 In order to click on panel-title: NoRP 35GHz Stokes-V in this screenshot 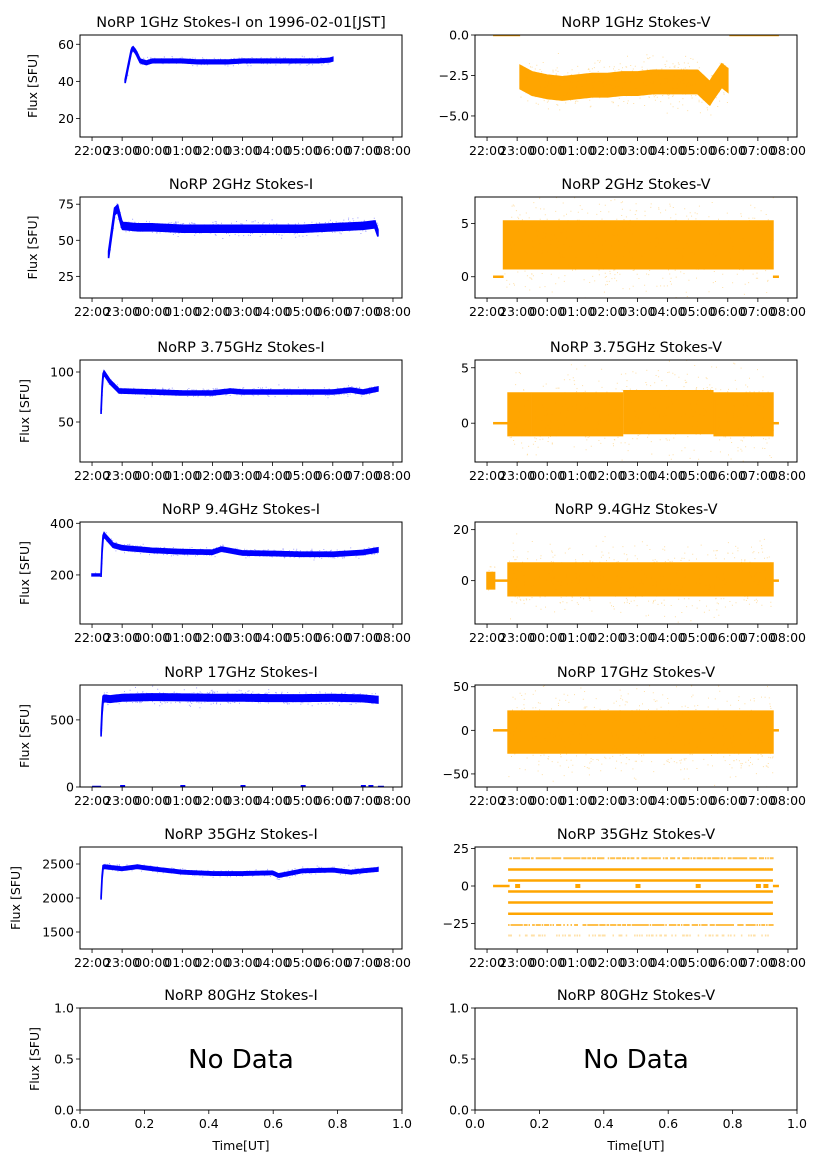, I will do `click(636, 835)`.